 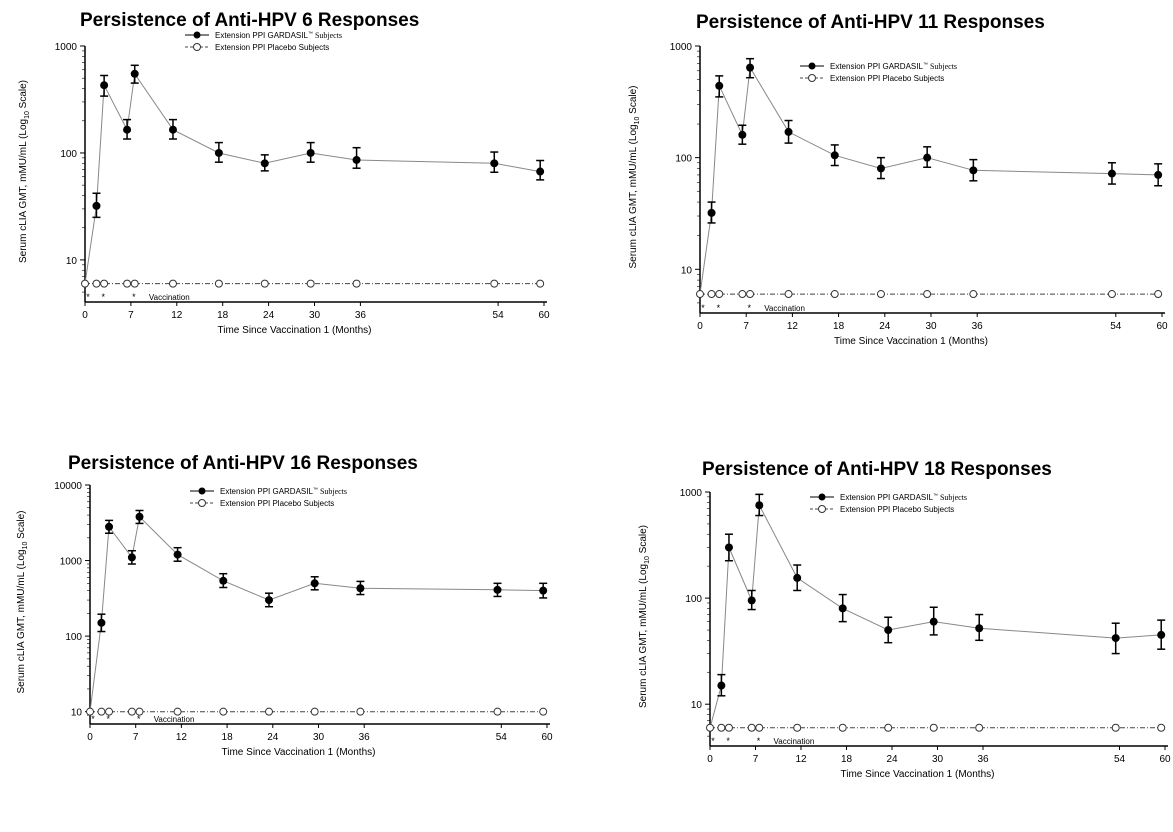 I want to click on chart-title: Persistence of Anti-HPV 18 Responses, so click(x=877, y=469).